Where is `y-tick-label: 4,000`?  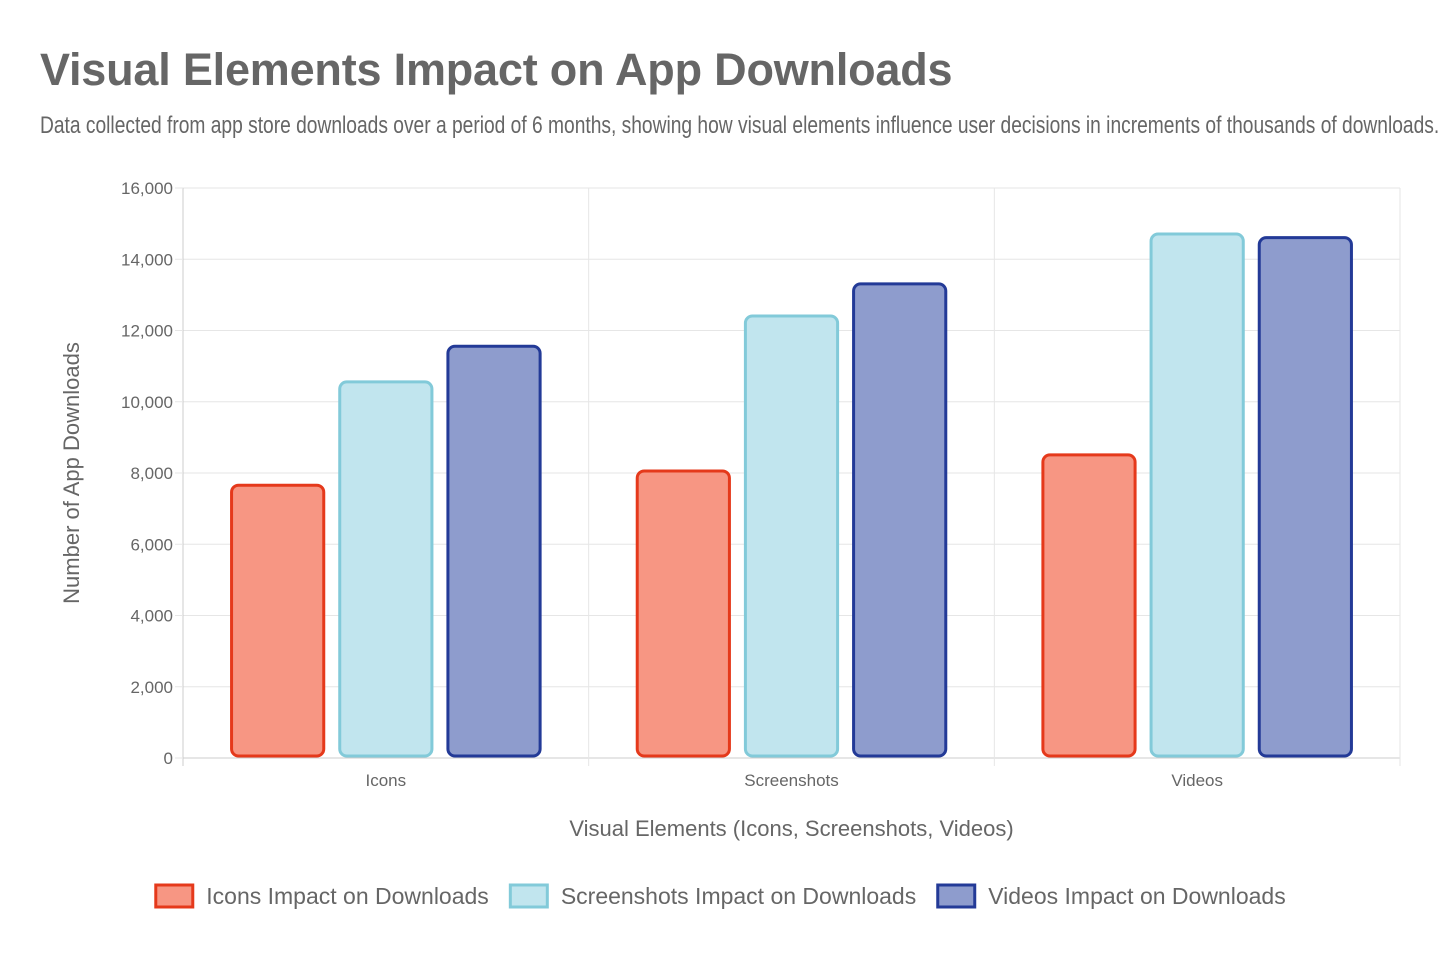 y-tick-label: 4,000 is located at coordinates (151, 616).